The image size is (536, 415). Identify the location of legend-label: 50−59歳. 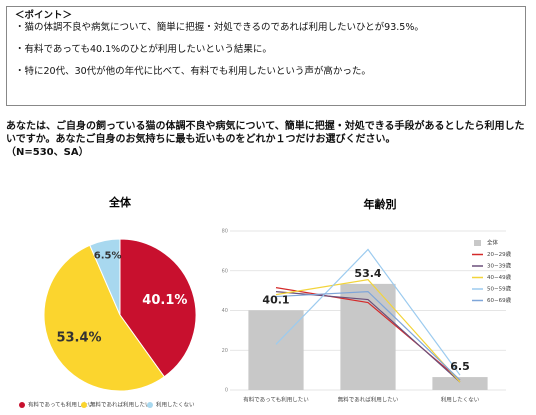
(499, 289).